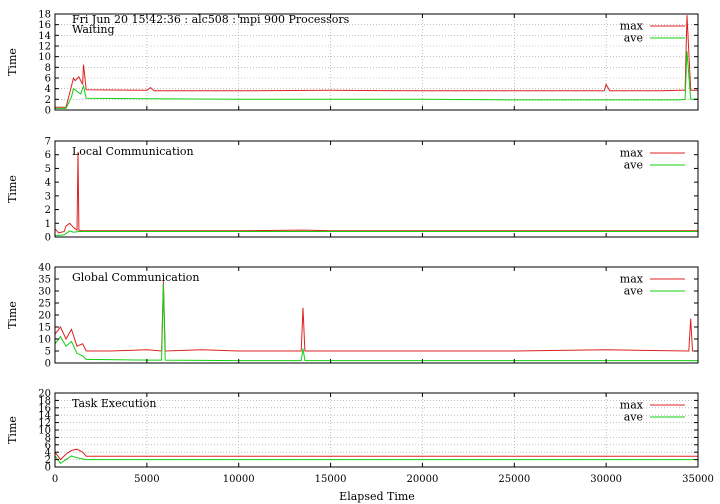 This screenshot has height=504, width=720. Describe the element at coordinates (514, 479) in the screenshot. I see `x-tick-label: 25000` at that location.